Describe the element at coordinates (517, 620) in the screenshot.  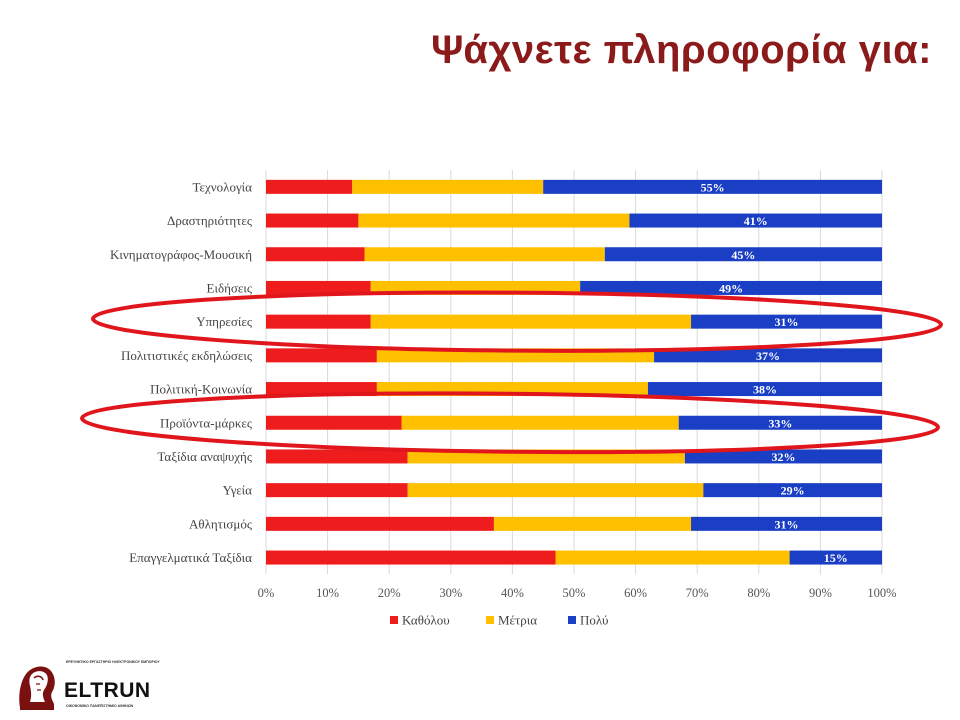
I see `legend-label: Μέτρια` at that location.